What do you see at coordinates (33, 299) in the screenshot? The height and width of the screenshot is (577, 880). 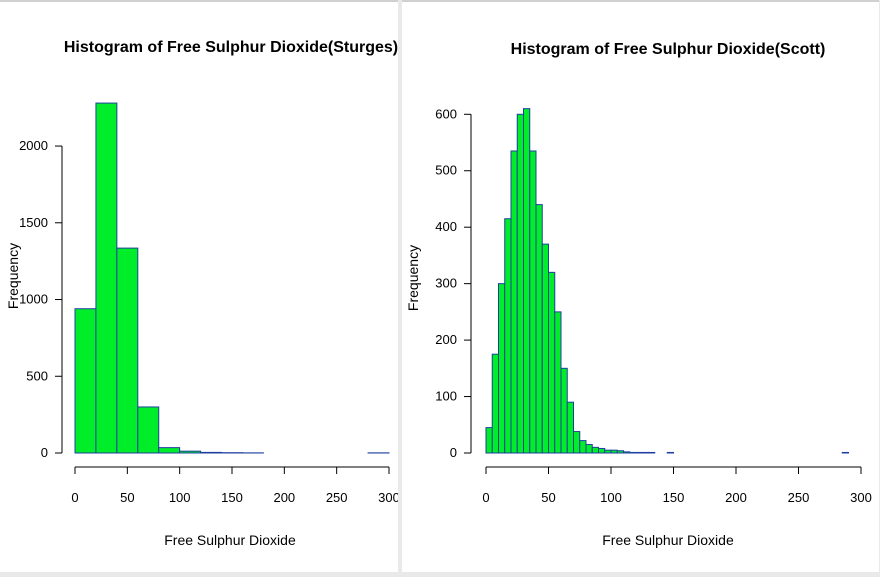 I see `y-tick-label: 1000` at bounding box center [33, 299].